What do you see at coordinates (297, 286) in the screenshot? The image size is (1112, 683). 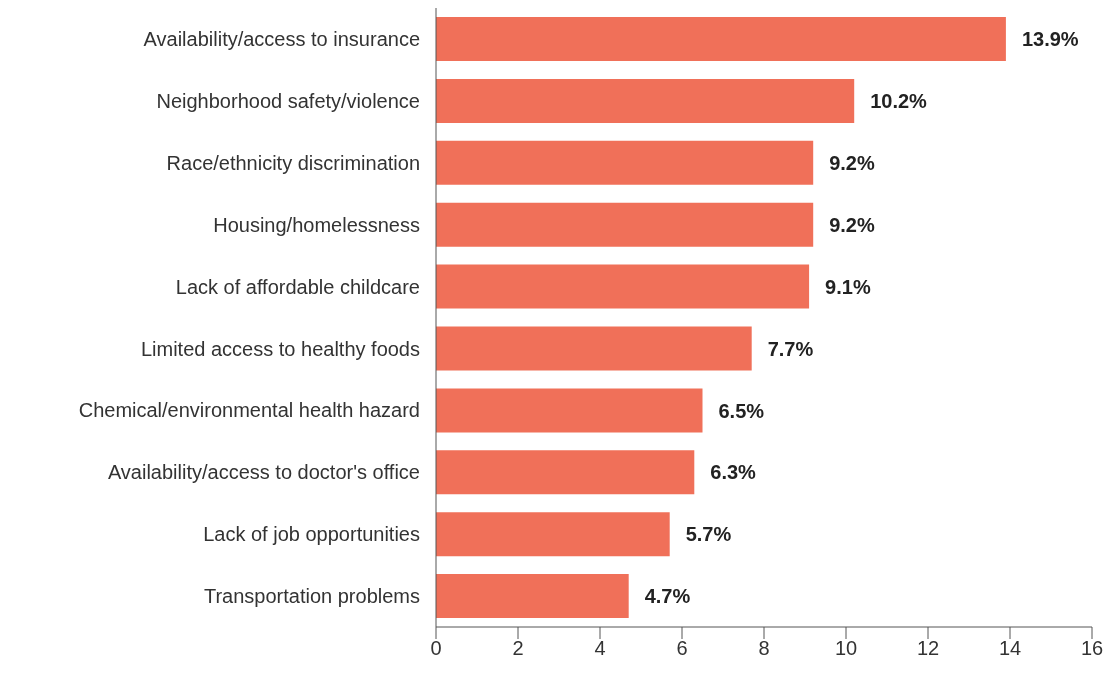 I see `y-tick-label: Lack of affordable childcare` at bounding box center [297, 286].